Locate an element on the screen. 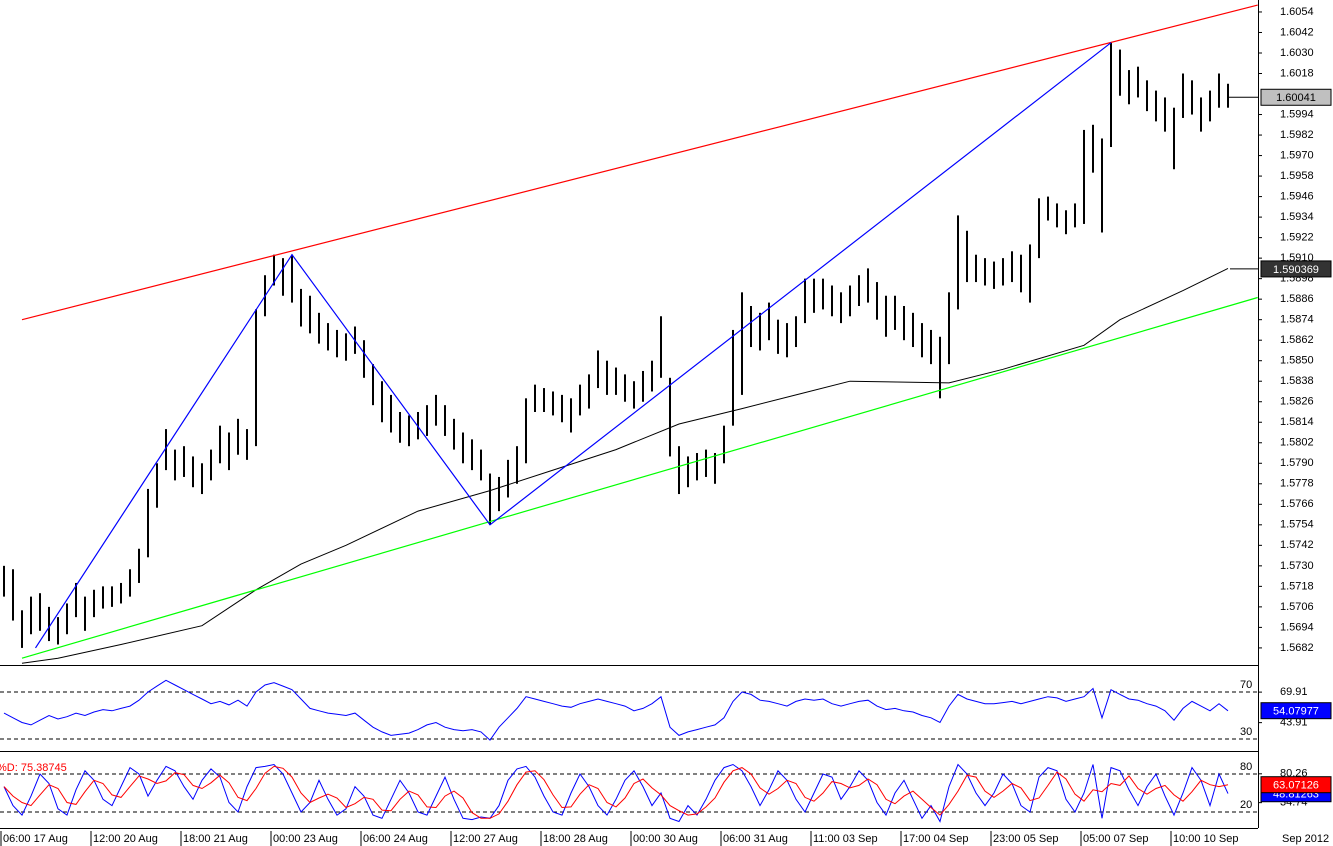 The image size is (1333, 846). y-tick-label: 1.5754 is located at coordinates (1297, 525).